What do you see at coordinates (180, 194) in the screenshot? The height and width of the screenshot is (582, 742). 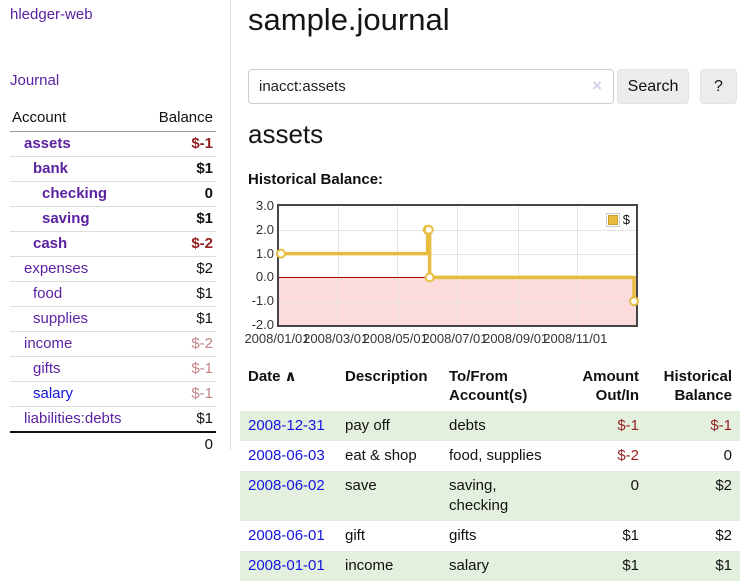 I see `sidebar-account-balance: 0` at bounding box center [180, 194].